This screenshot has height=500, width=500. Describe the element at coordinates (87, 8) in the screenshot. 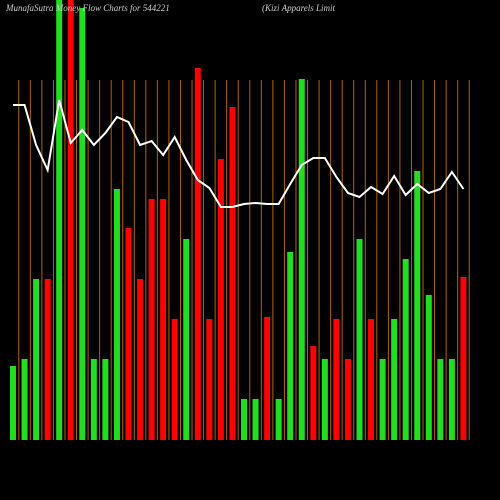

I see `chart-title: MunafaSutra Money Flow Charts for 544221` at that location.